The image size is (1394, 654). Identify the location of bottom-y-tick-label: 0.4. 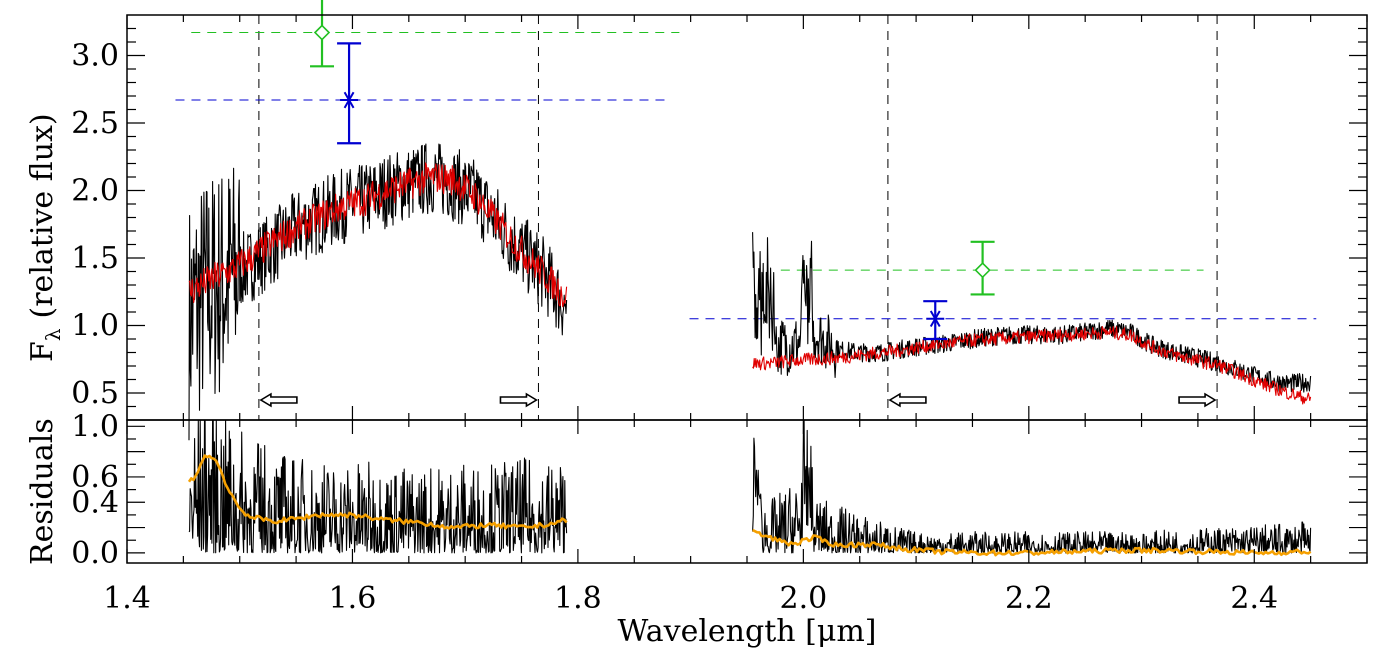
(95, 502).